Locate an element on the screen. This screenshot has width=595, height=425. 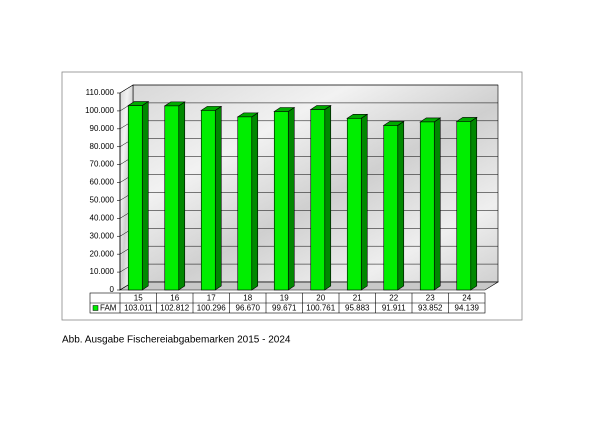
y-tick-label: 40.000 is located at coordinates (102, 217).